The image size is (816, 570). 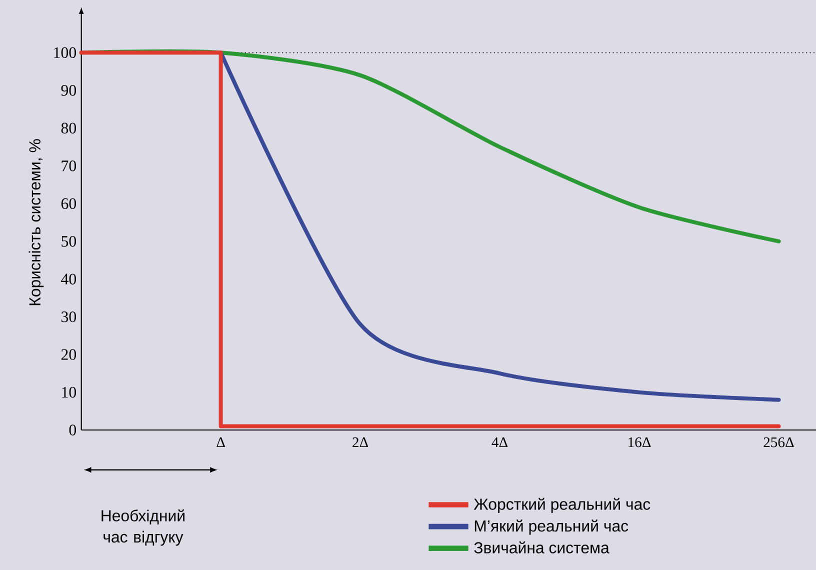 What do you see at coordinates (143, 527) in the screenshot?
I see `text: Необхідний час відгуку` at bounding box center [143, 527].